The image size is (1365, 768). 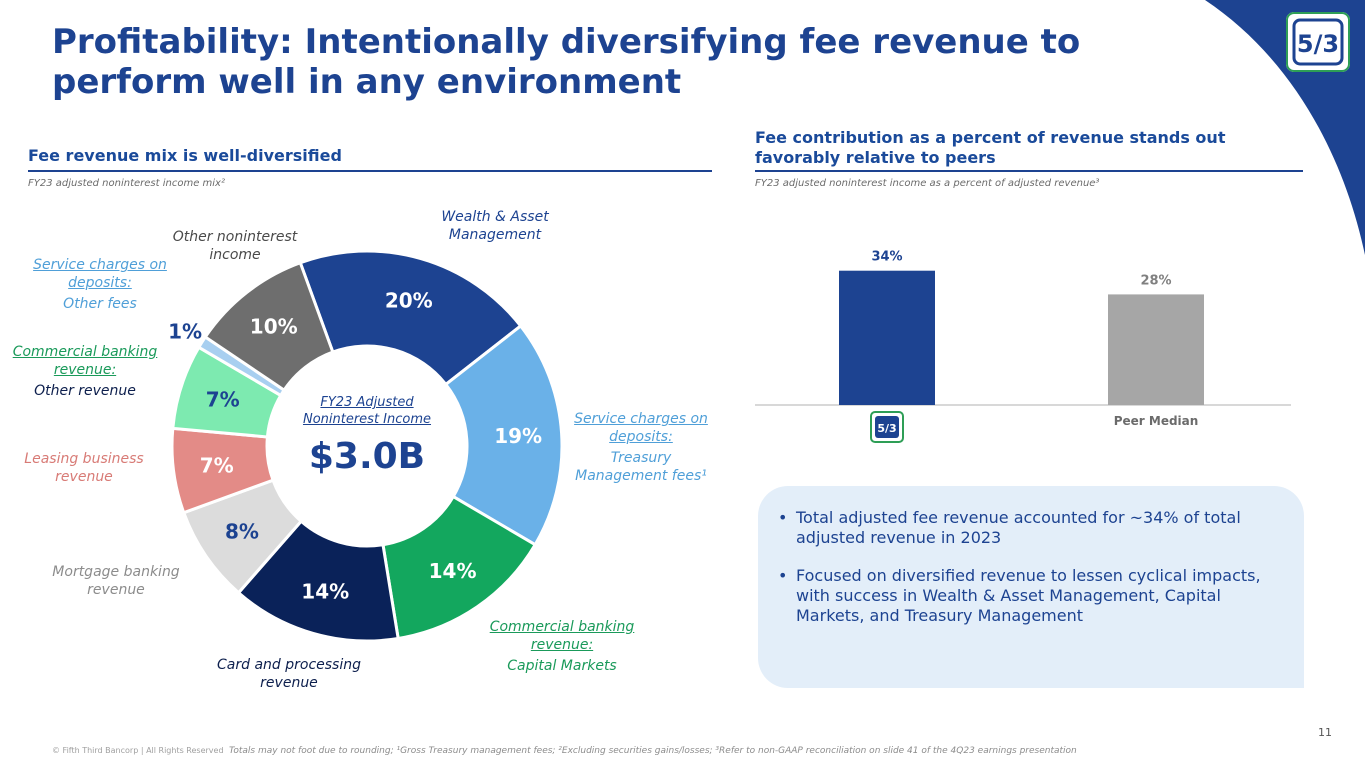 What do you see at coordinates (1156, 421) in the screenshot?
I see `bar-category-label: Peer Median` at bounding box center [1156, 421].